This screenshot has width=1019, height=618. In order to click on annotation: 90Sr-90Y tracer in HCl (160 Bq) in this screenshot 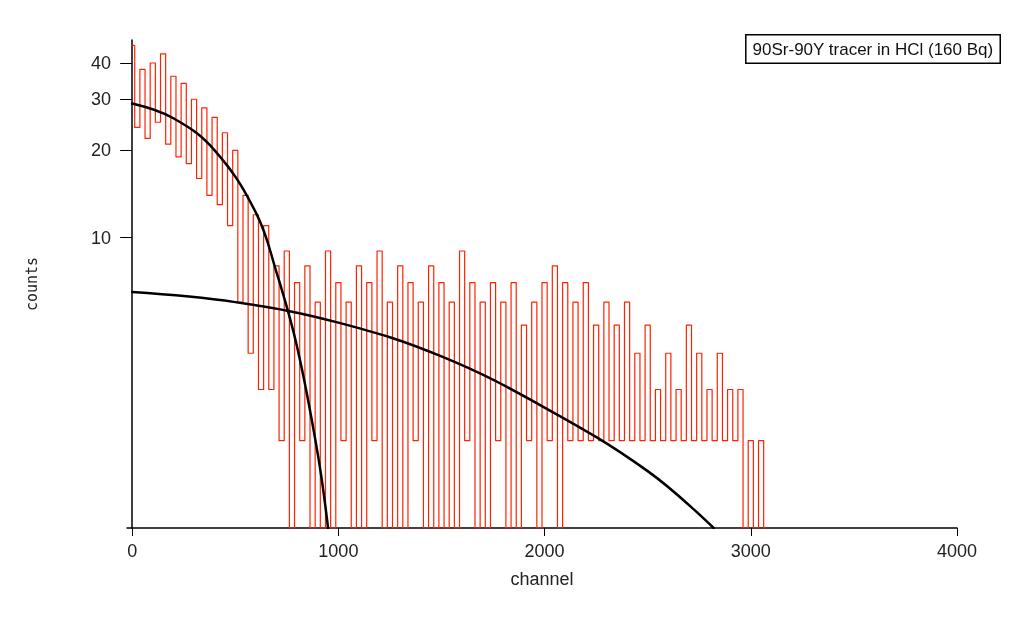, I will do `click(873, 49)`.